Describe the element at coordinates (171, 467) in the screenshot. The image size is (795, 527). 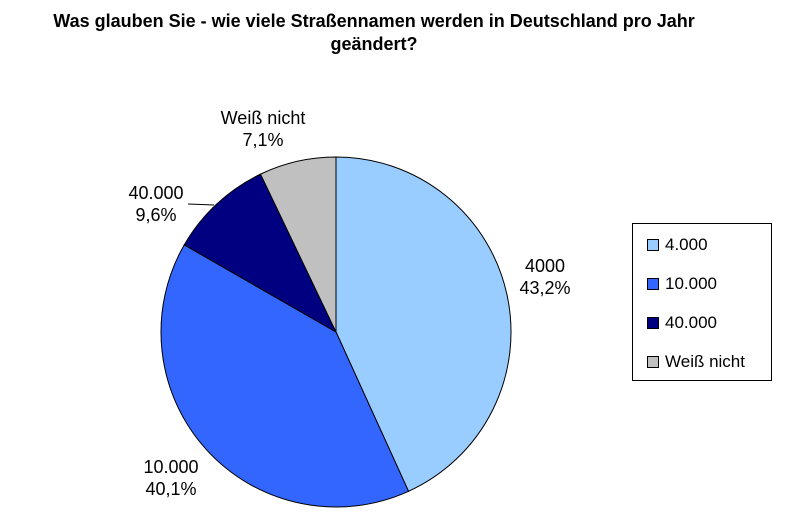
I see `data-label-10000-name: 10.000` at that location.